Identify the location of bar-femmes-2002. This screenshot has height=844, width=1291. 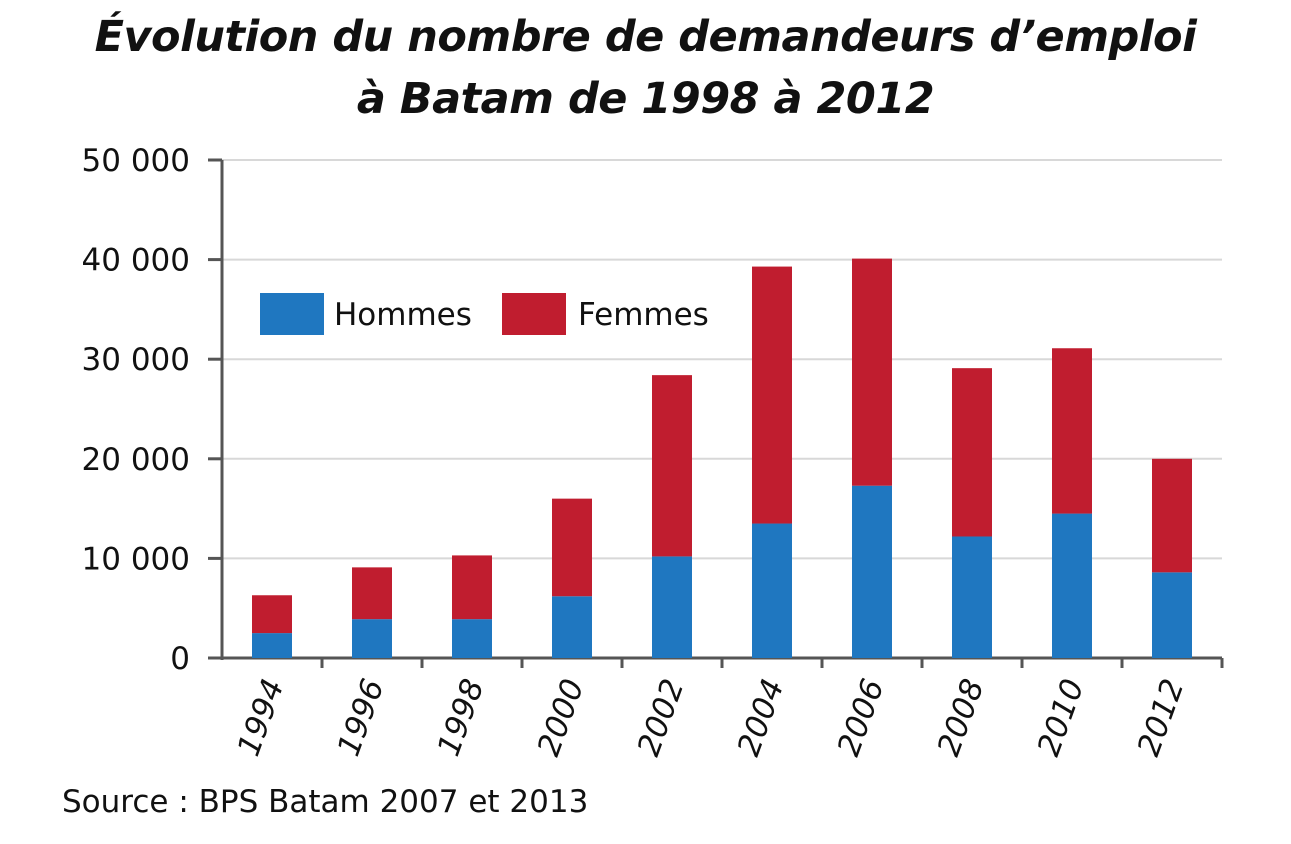
(672, 466).